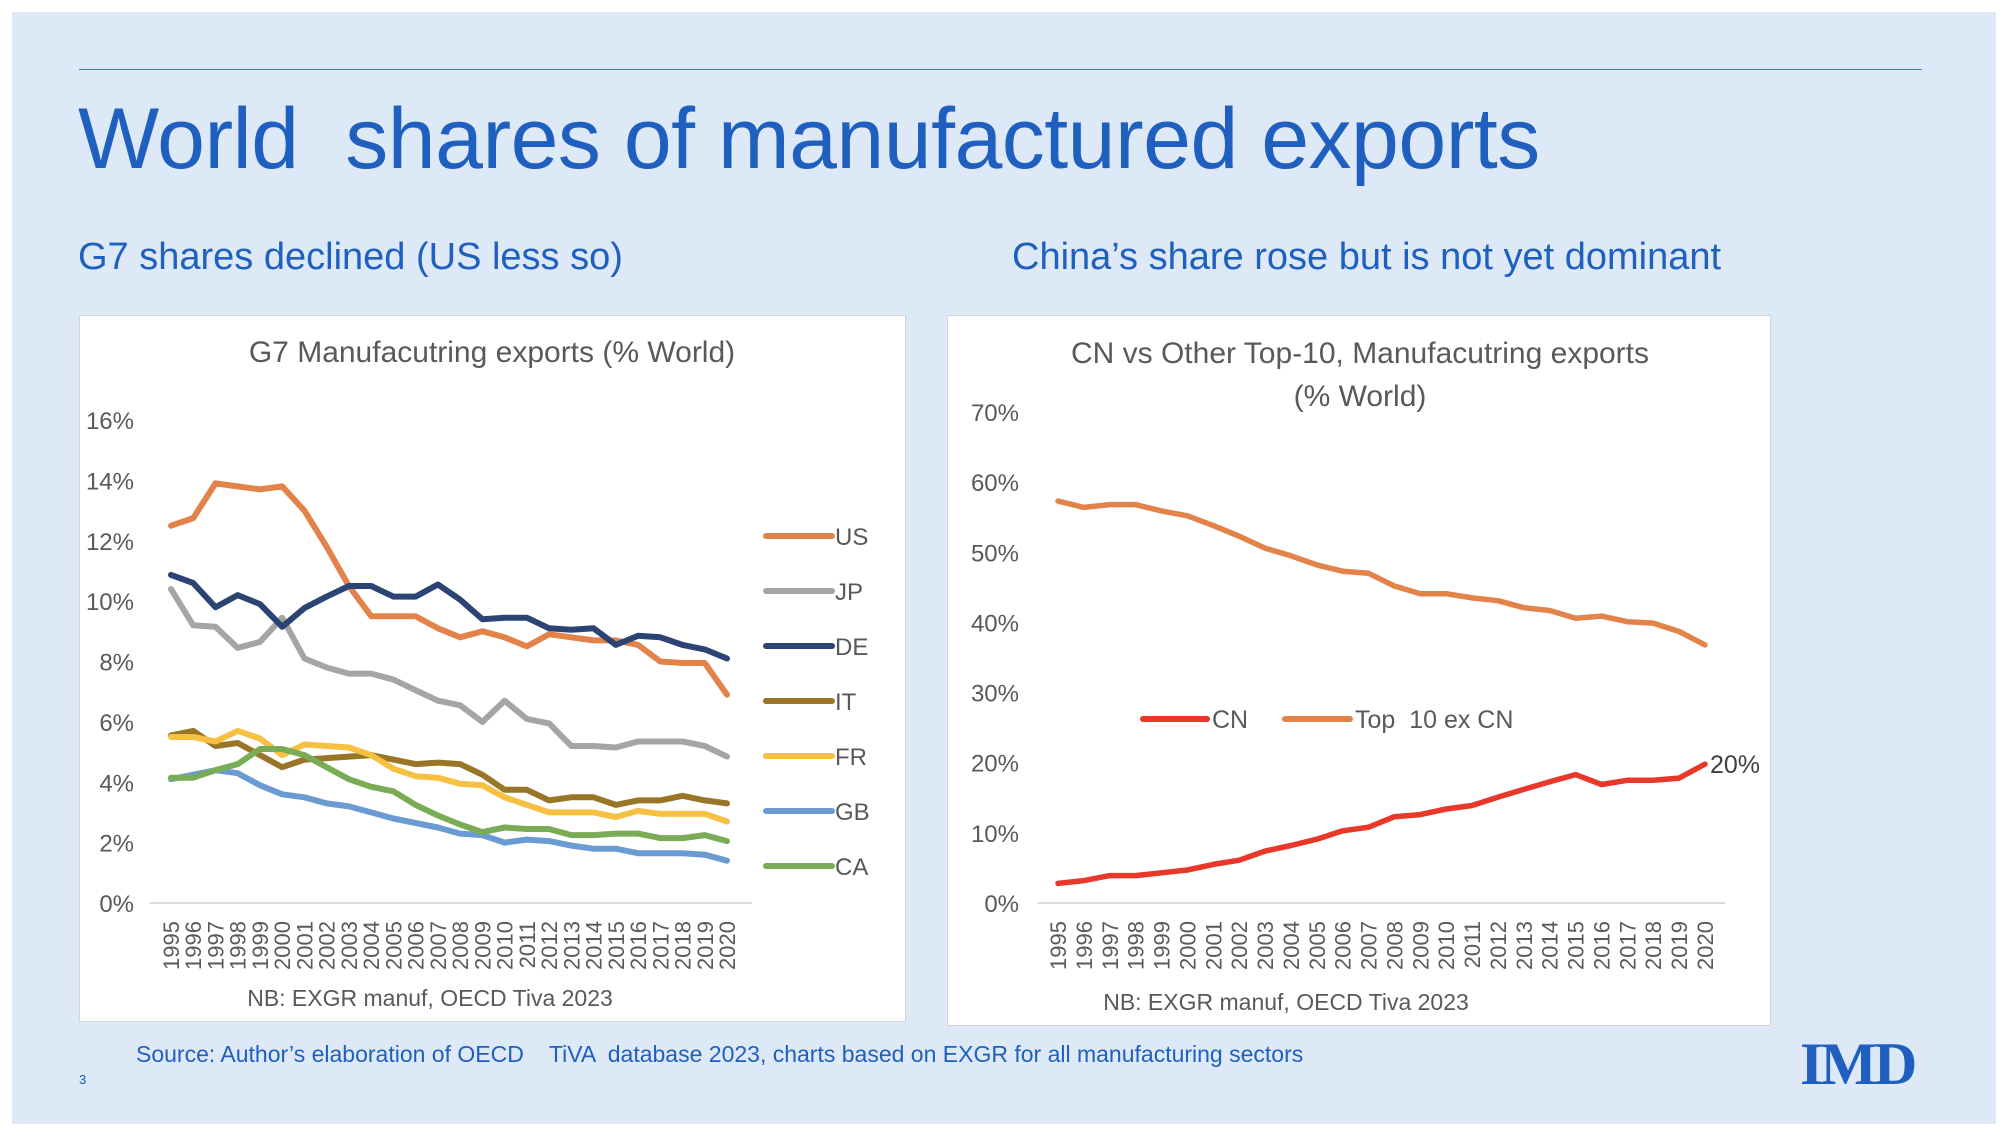 This screenshot has width=2008, height=1136. What do you see at coordinates (449, 673) in the screenshot?
I see `series-line-jp` at bounding box center [449, 673].